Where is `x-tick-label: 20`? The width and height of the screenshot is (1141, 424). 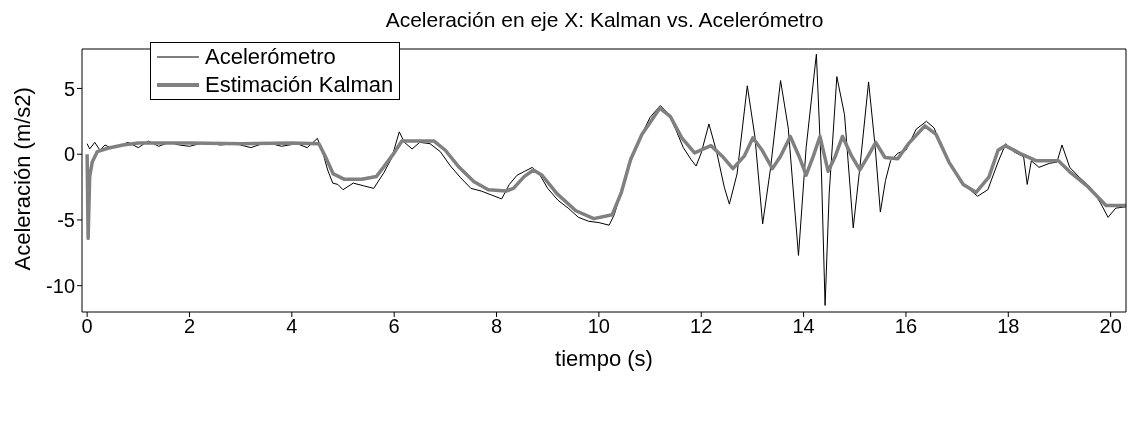
x-tick-label: 20 is located at coordinates (1110, 326).